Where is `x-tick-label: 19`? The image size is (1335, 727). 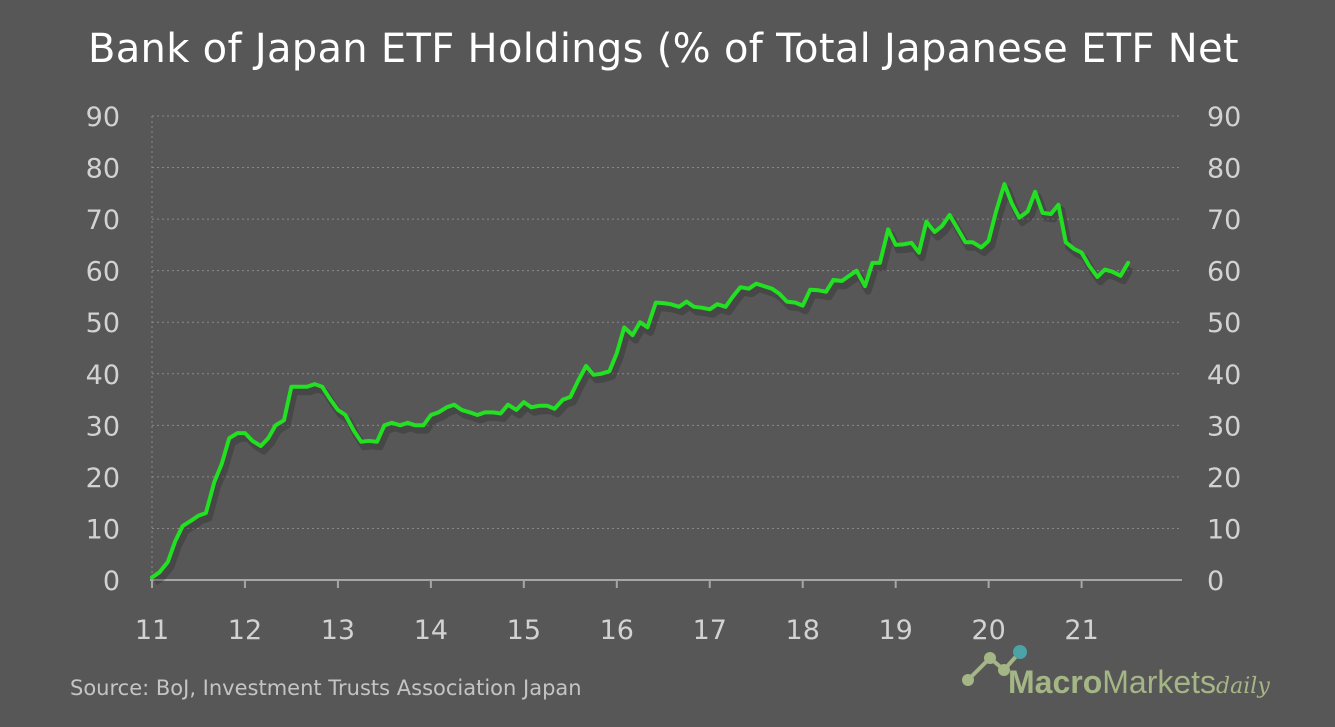 x-tick-label: 19 is located at coordinates (896, 630).